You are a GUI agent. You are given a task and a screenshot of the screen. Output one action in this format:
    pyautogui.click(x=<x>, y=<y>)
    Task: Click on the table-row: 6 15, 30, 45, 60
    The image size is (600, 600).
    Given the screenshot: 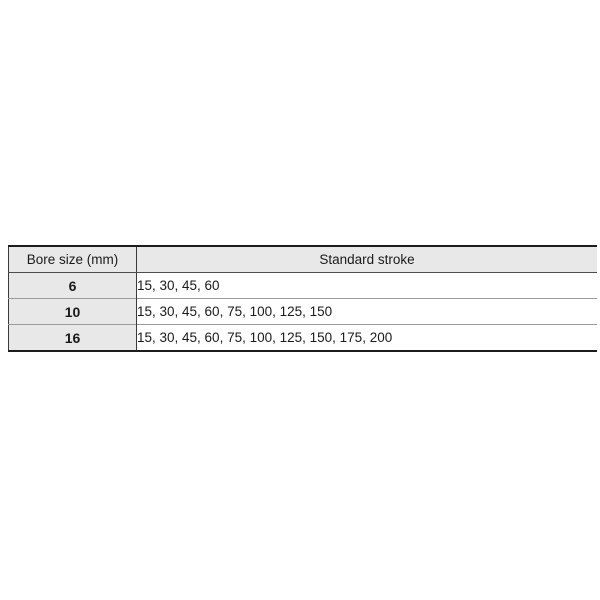 What is the action you would take?
    pyautogui.click(x=302, y=285)
    